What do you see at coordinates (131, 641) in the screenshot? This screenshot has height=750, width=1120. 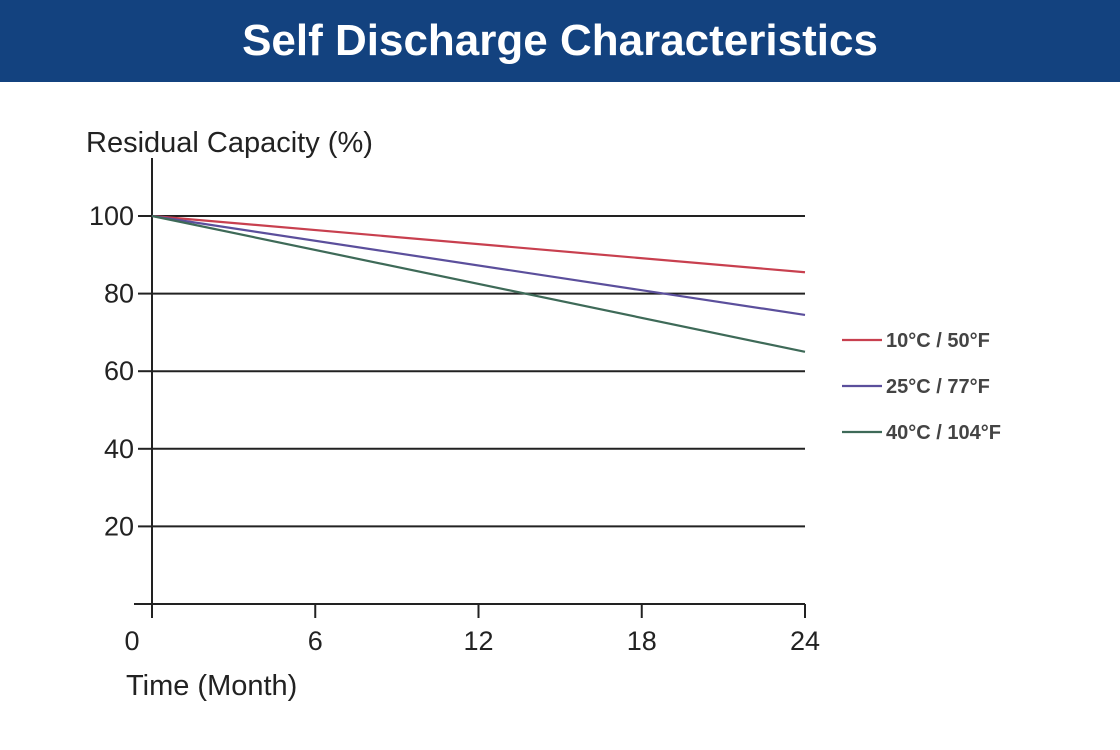 I see `x-tick-label-0: 0` at bounding box center [131, 641].